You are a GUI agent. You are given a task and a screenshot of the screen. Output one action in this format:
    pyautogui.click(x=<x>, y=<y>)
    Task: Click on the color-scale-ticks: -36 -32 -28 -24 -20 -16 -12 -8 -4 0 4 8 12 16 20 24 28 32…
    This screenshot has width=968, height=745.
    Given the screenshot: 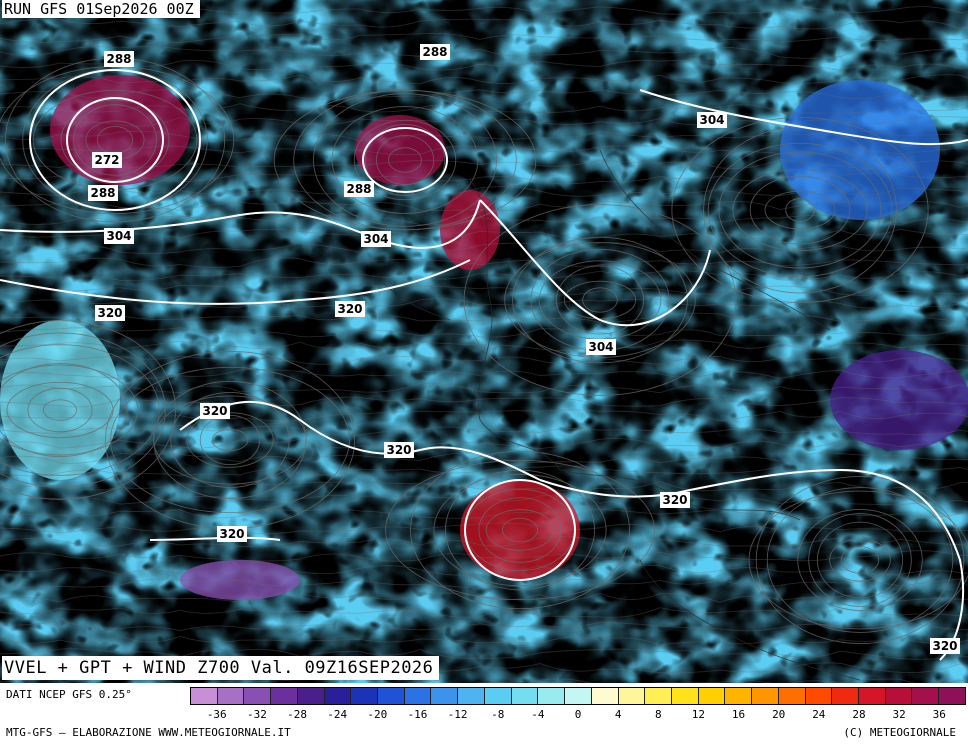 What is the action you would take?
    pyautogui.click(x=578, y=715)
    